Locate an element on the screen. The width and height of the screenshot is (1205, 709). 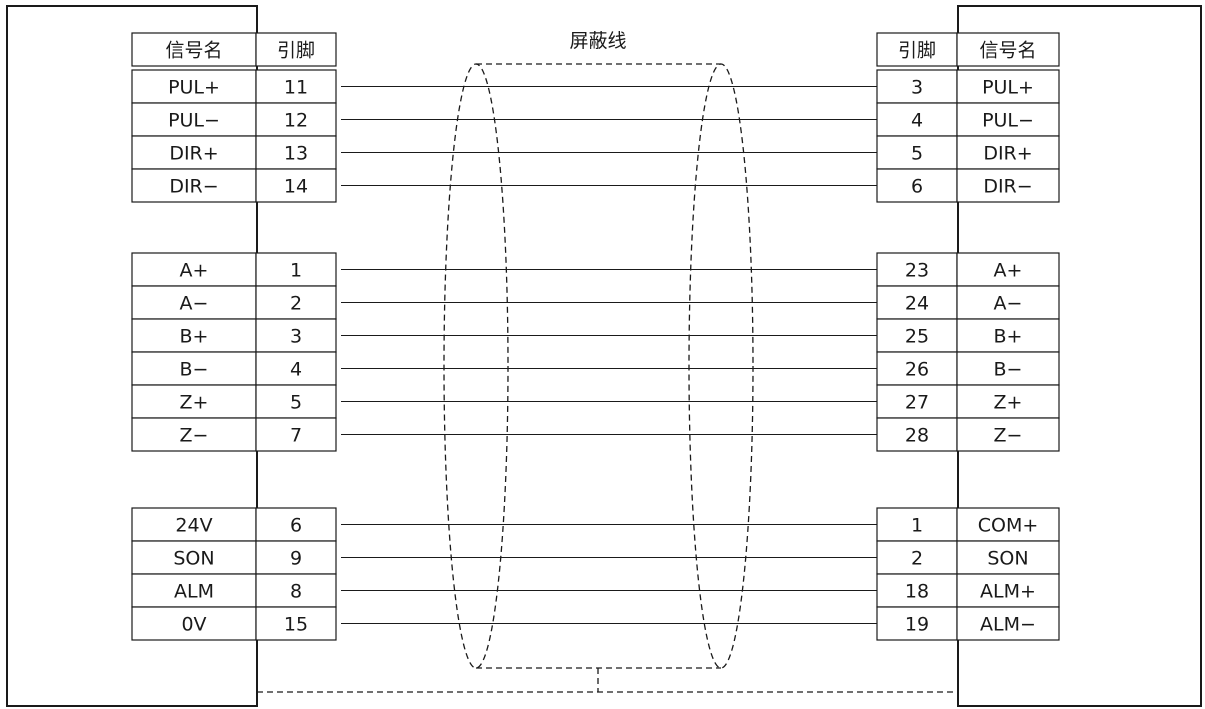
left-signal-name: PUL− is located at coordinates (194, 121).